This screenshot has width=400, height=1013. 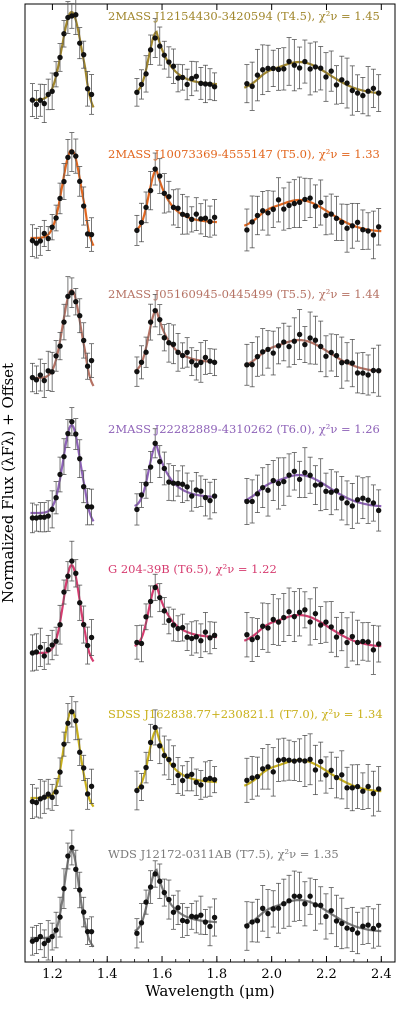 What do you see at coordinates (205, 895) in the screenshot?
I see `spectrum-series: WDS J12172-0311AB (T7.5), χ²ν = 1.35` at bounding box center [205, 895].